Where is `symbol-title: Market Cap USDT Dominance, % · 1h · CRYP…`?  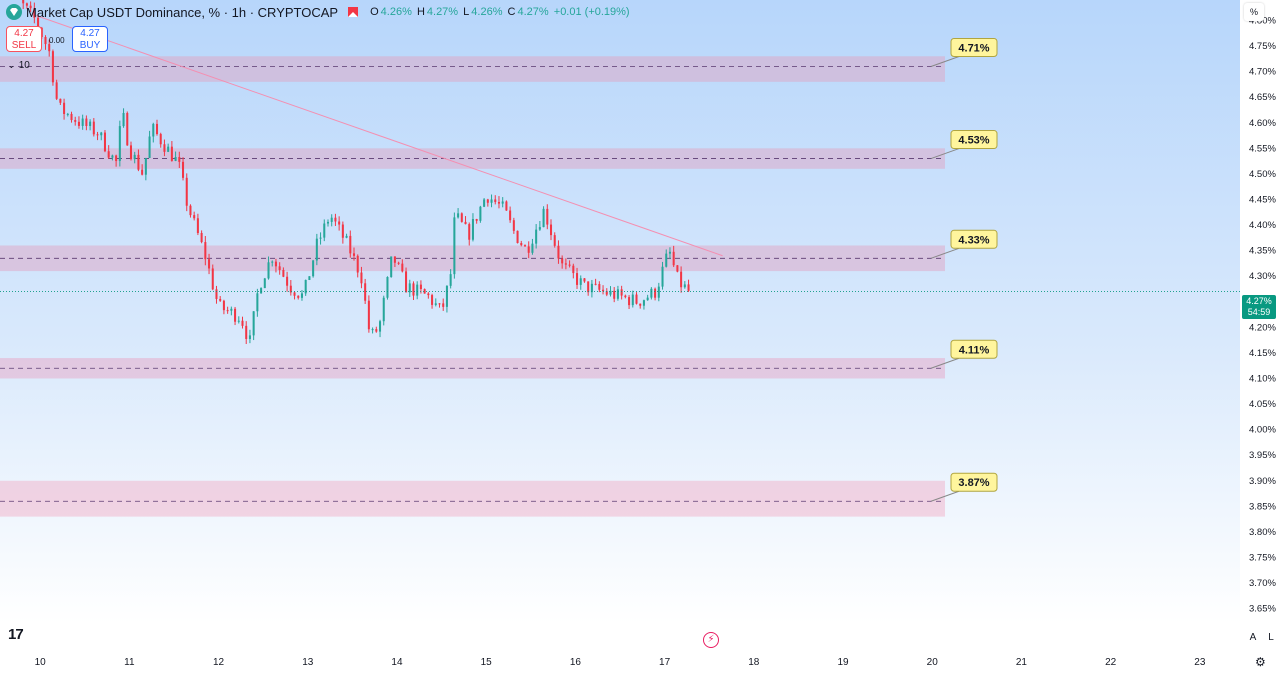 symbol-title: Market Cap USDT Dominance, % · 1h · CRYP… is located at coordinates (182, 12).